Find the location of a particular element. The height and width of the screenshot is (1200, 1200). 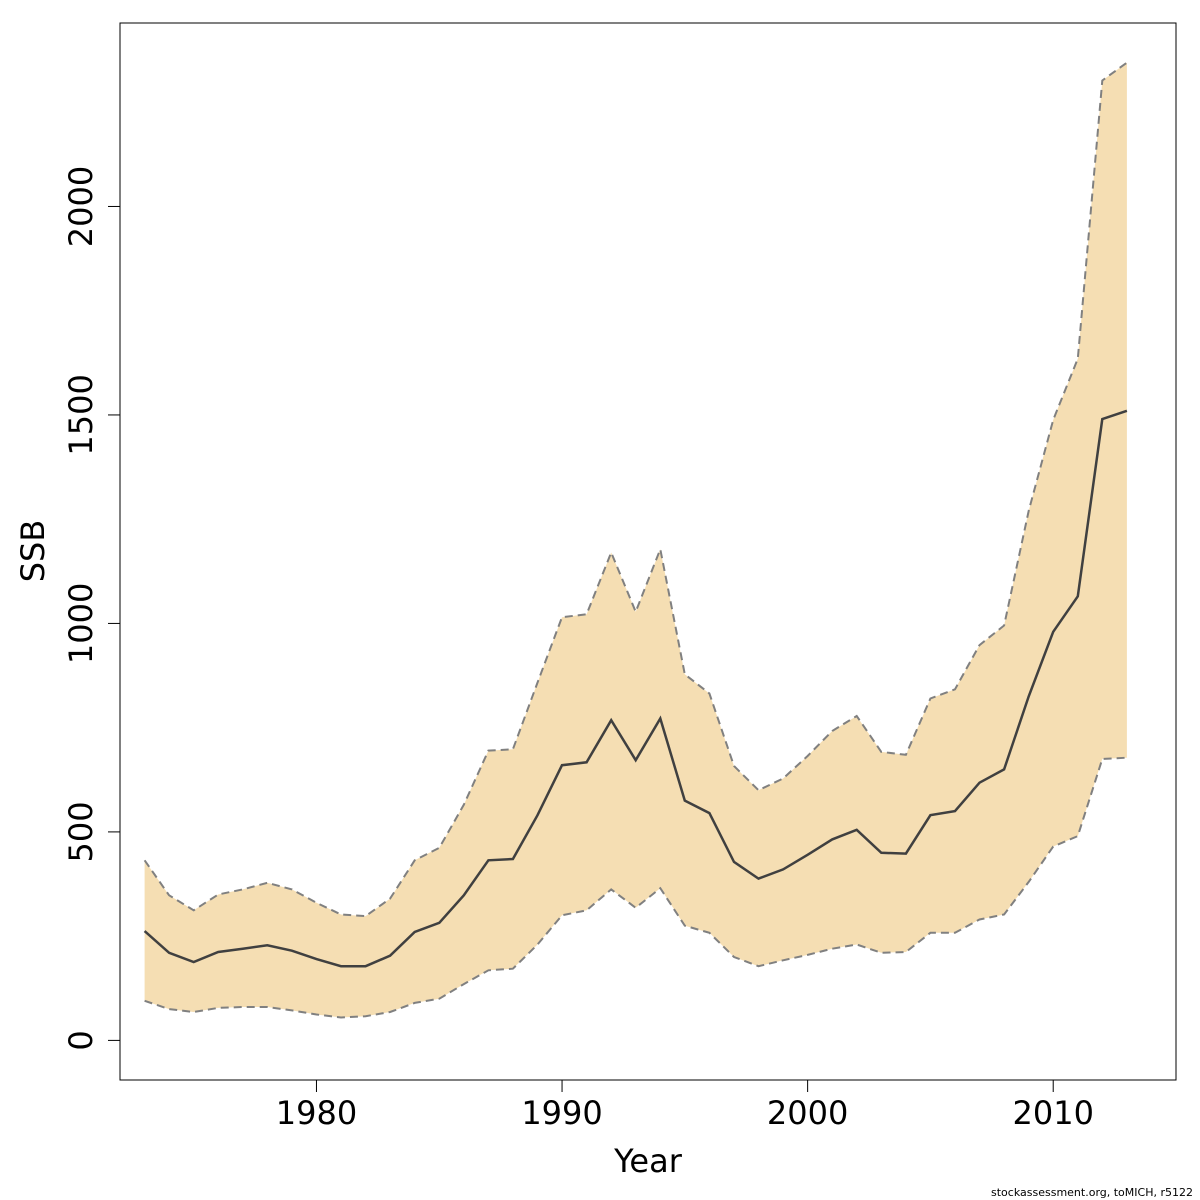

y-tick-label: 2000 is located at coordinates (81, 206).